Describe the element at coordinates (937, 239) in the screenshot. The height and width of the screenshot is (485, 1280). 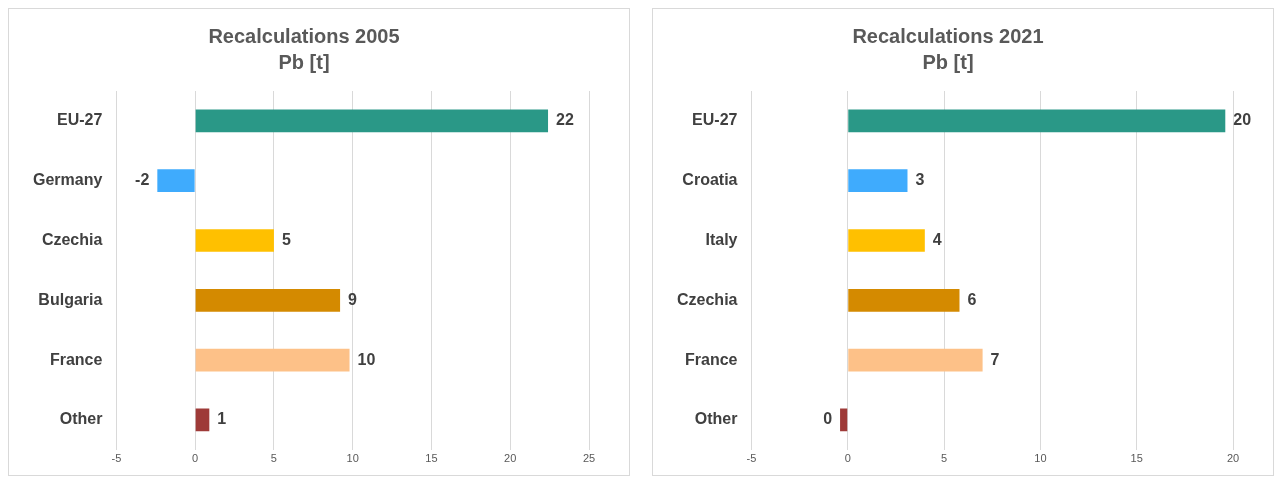
I see `data-label: 4` at that location.